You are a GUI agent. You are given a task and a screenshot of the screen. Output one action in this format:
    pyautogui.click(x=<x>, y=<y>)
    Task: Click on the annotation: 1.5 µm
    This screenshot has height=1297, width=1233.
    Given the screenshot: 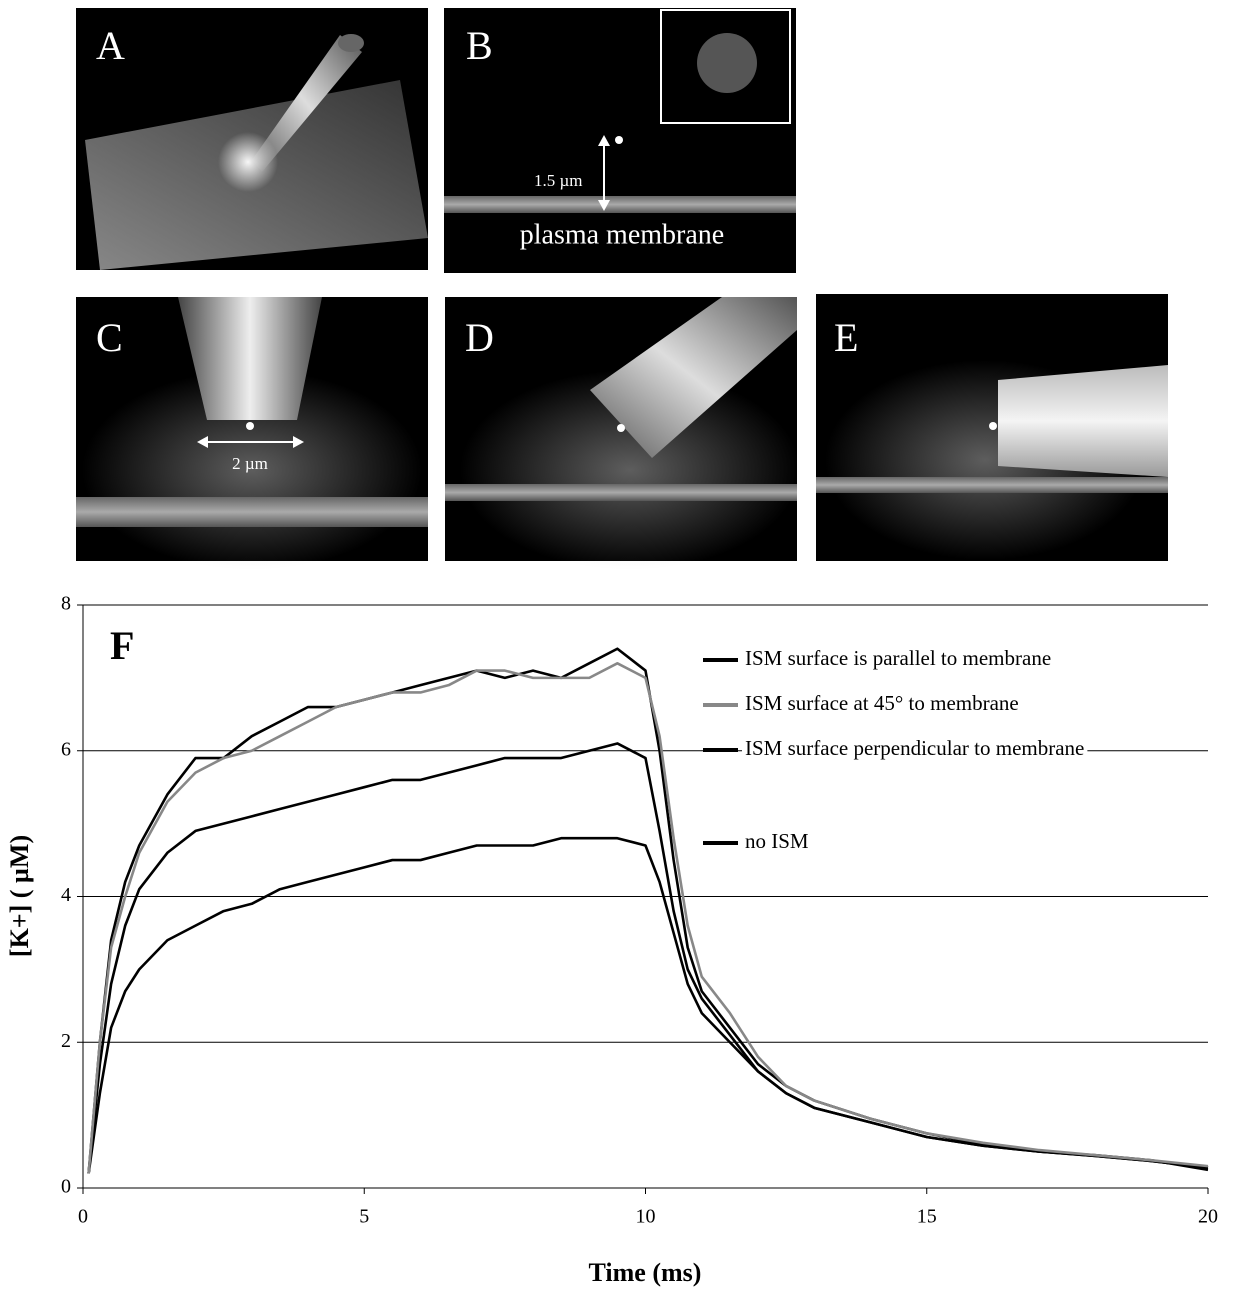 What is the action you would take?
    pyautogui.click(x=558, y=180)
    